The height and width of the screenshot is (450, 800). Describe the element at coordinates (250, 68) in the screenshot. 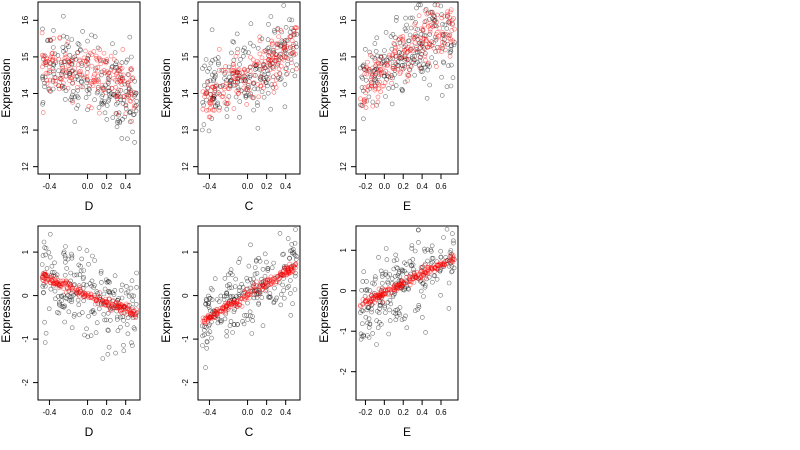

I see `observed-points` at that location.